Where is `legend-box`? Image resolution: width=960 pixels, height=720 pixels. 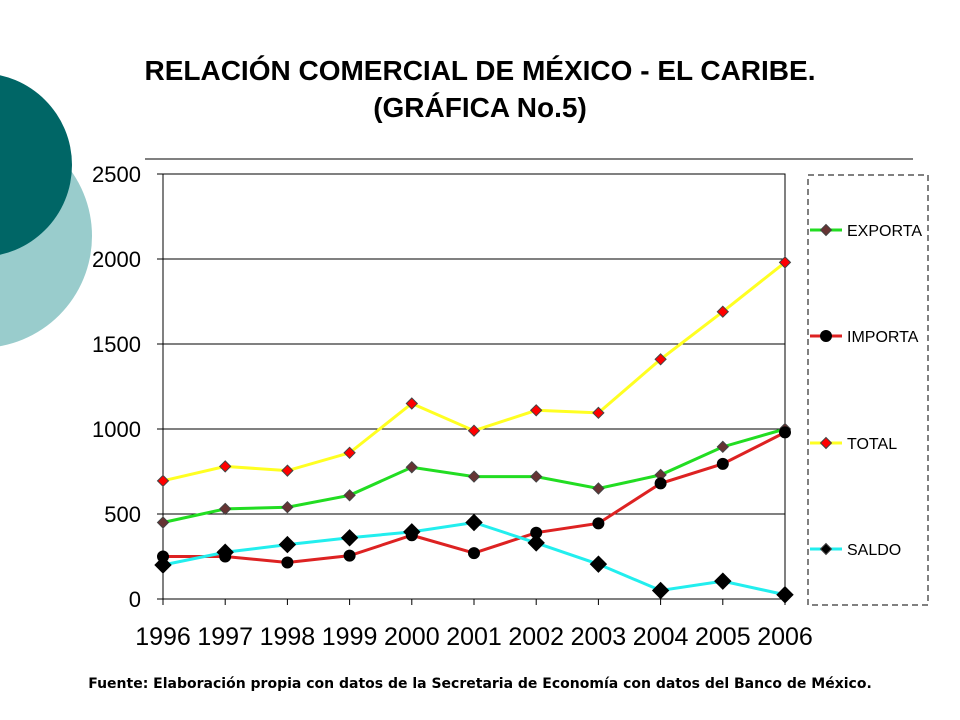 legend-box is located at coordinates (868, 390).